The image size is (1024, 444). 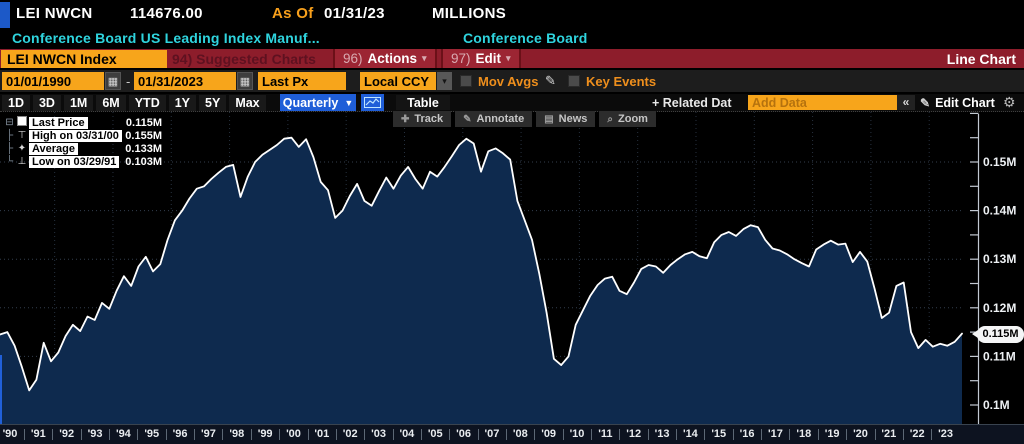 What do you see at coordinates (111, 103) in the screenshot?
I see `period-tab-6m: 6M` at bounding box center [111, 103].